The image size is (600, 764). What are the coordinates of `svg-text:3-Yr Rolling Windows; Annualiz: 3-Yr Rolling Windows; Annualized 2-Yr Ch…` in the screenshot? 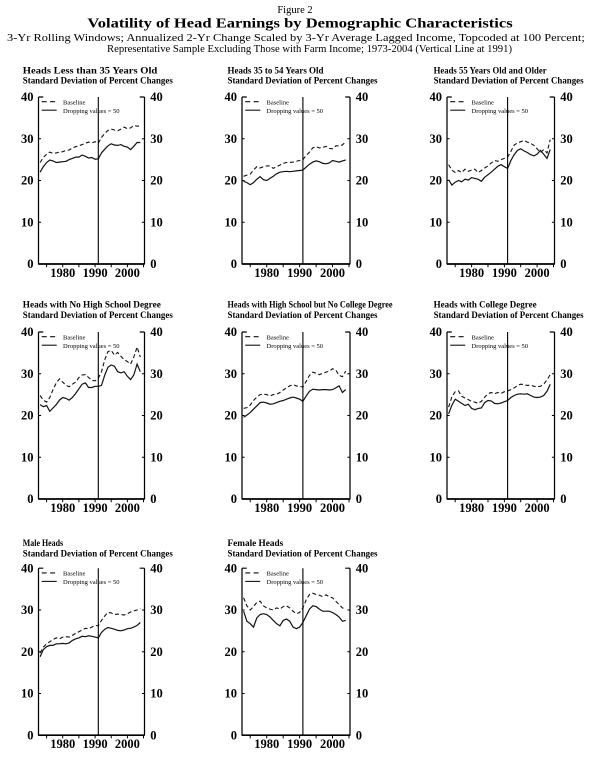 It's located at (296, 38).